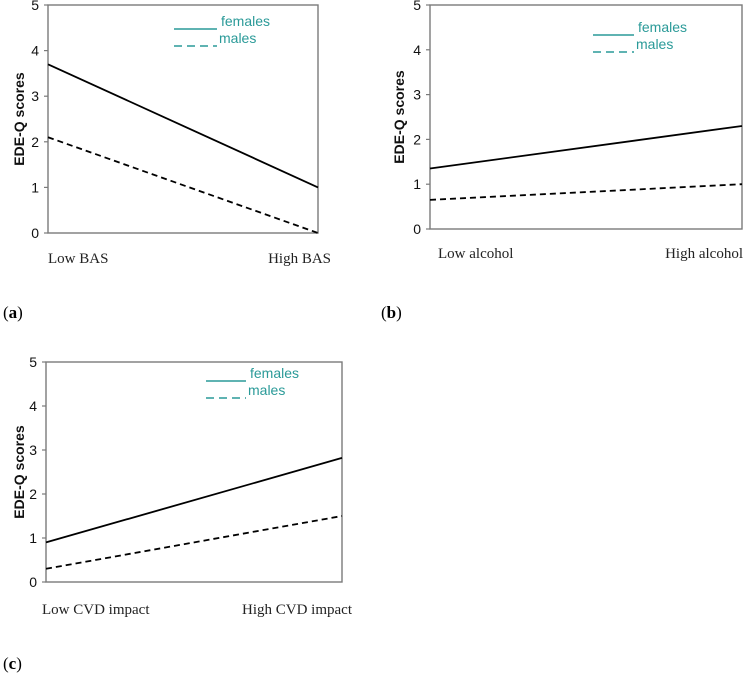  I want to click on x-category-label: High alcohol, so click(704, 254).